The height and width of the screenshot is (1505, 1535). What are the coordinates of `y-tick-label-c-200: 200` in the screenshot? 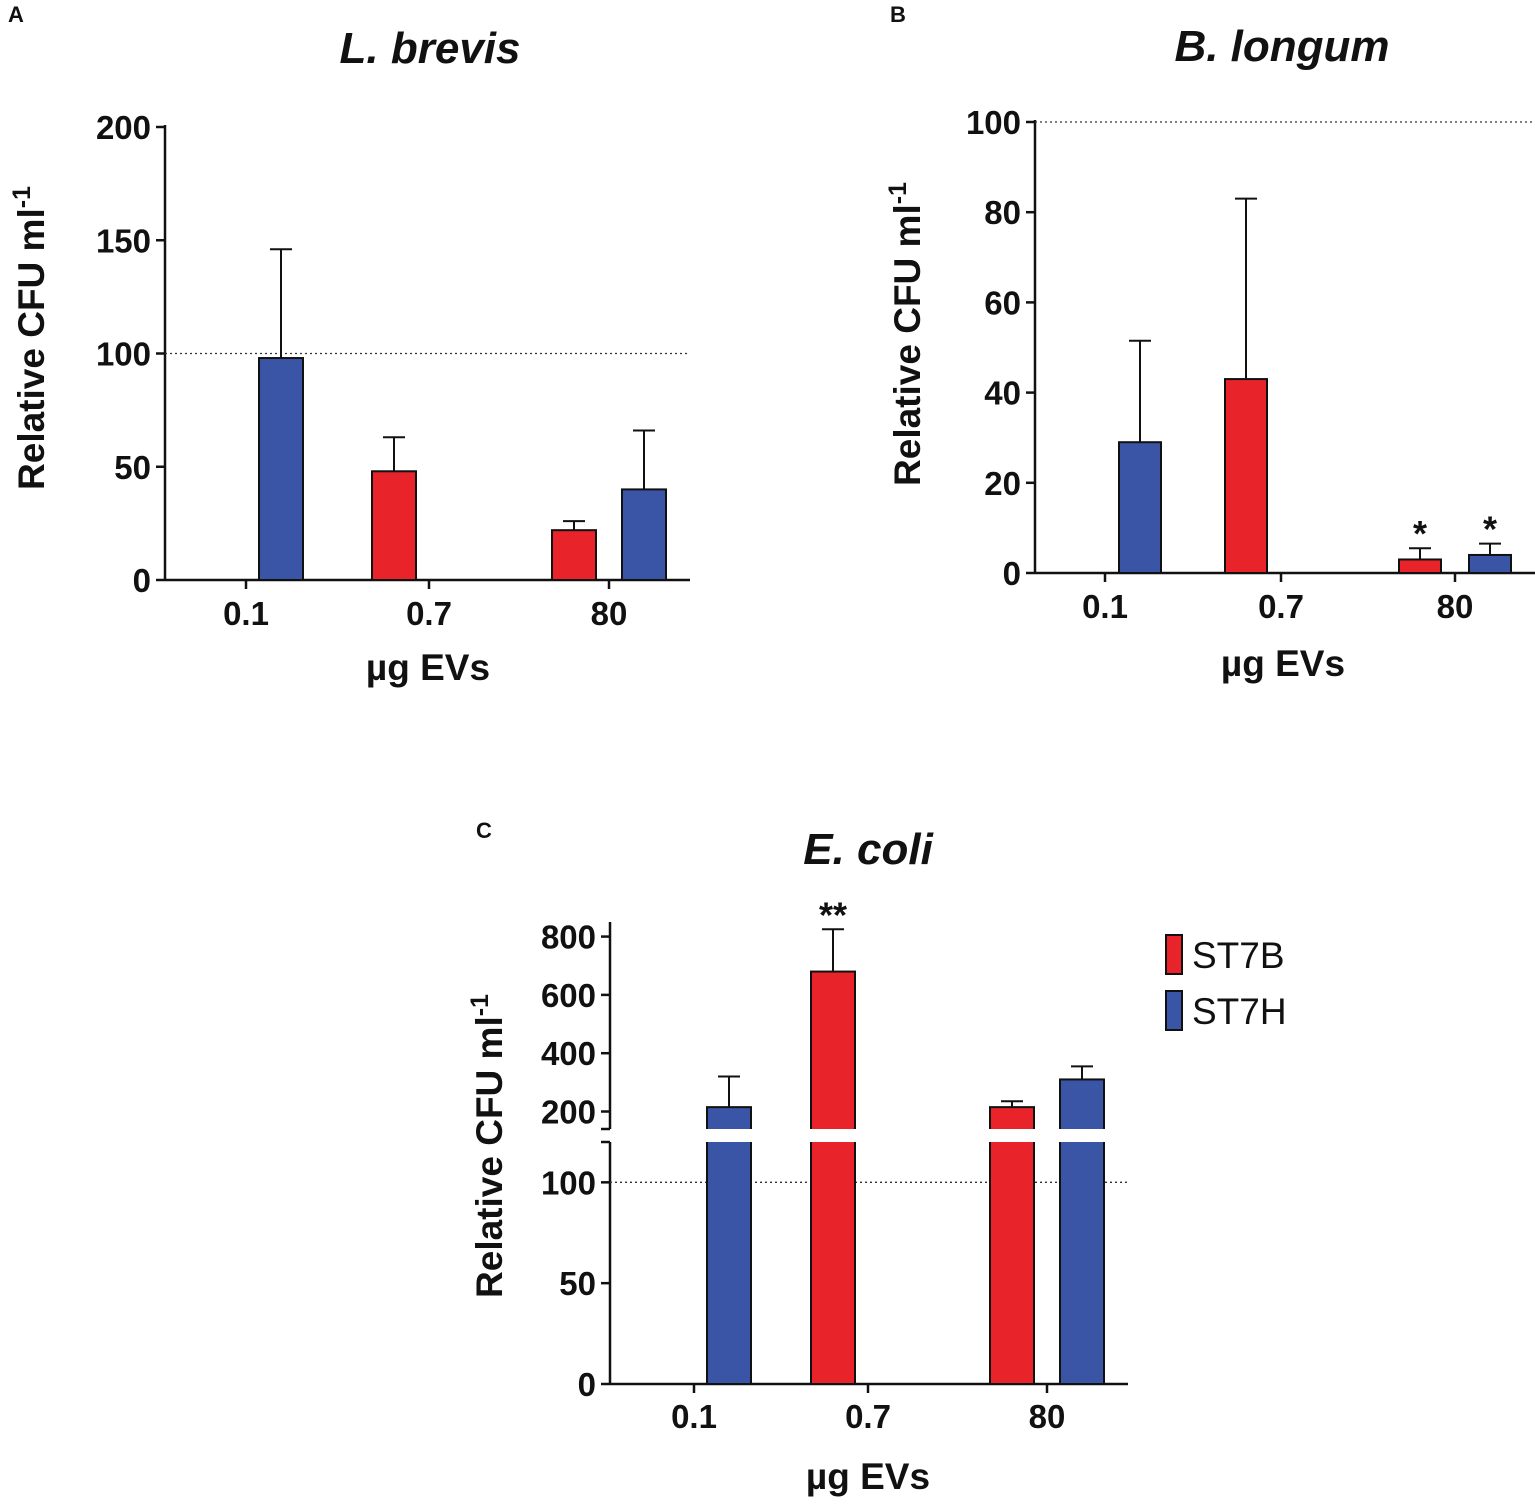 It's located at (568, 1112).